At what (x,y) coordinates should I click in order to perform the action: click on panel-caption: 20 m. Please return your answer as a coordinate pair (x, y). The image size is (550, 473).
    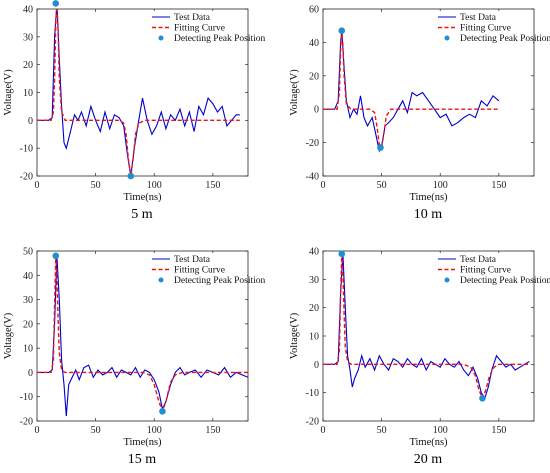
    Looking at the image, I should click on (428, 459).